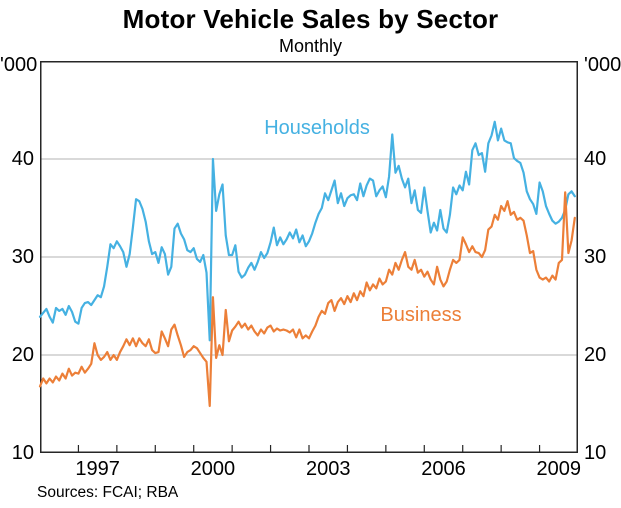  What do you see at coordinates (213, 469) in the screenshot?
I see `x-axis-label-2000: 2000` at bounding box center [213, 469].